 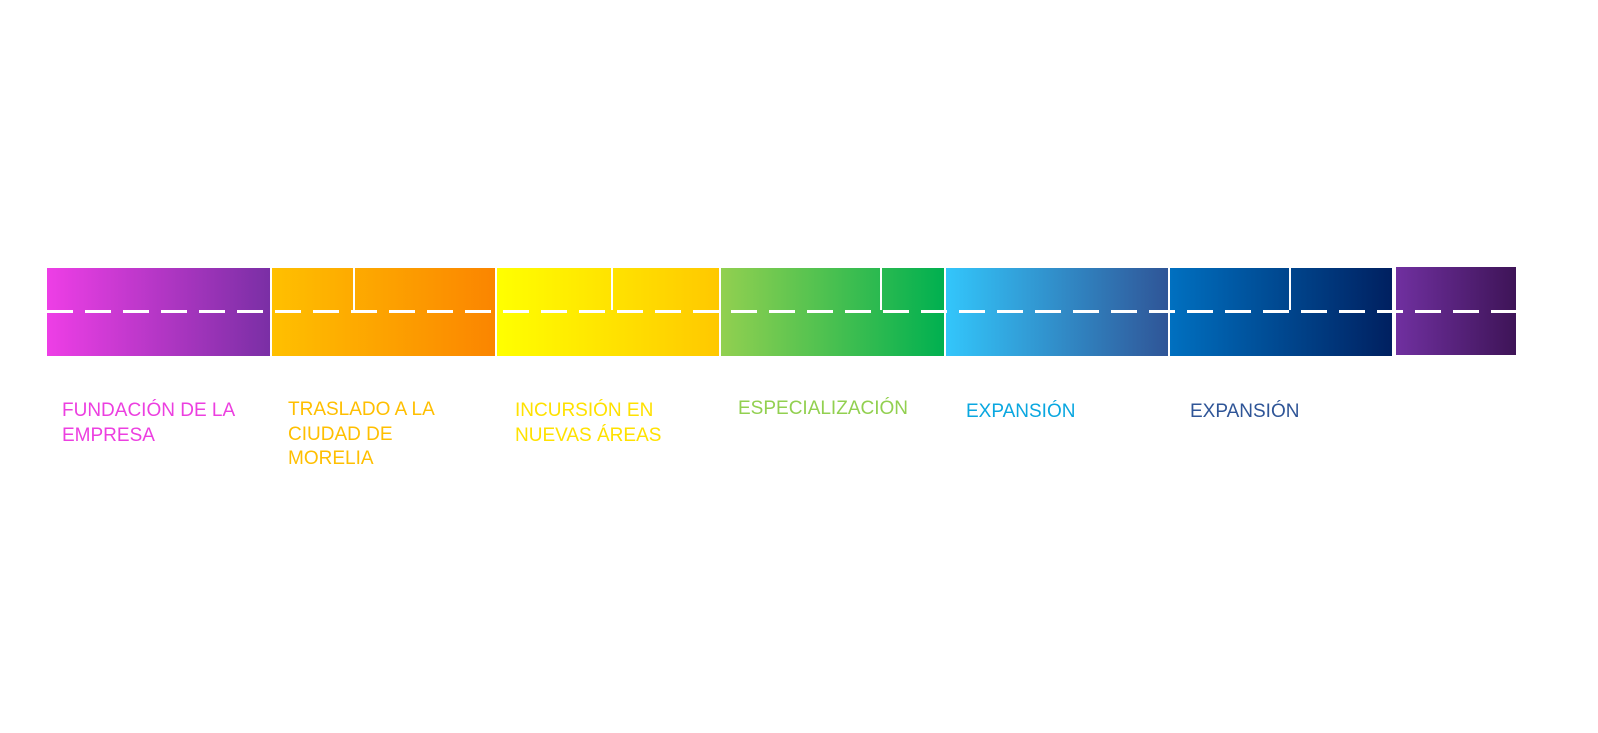 I want to click on stage-label-expansion-2: EXPANSIÓN, so click(x=1245, y=411).